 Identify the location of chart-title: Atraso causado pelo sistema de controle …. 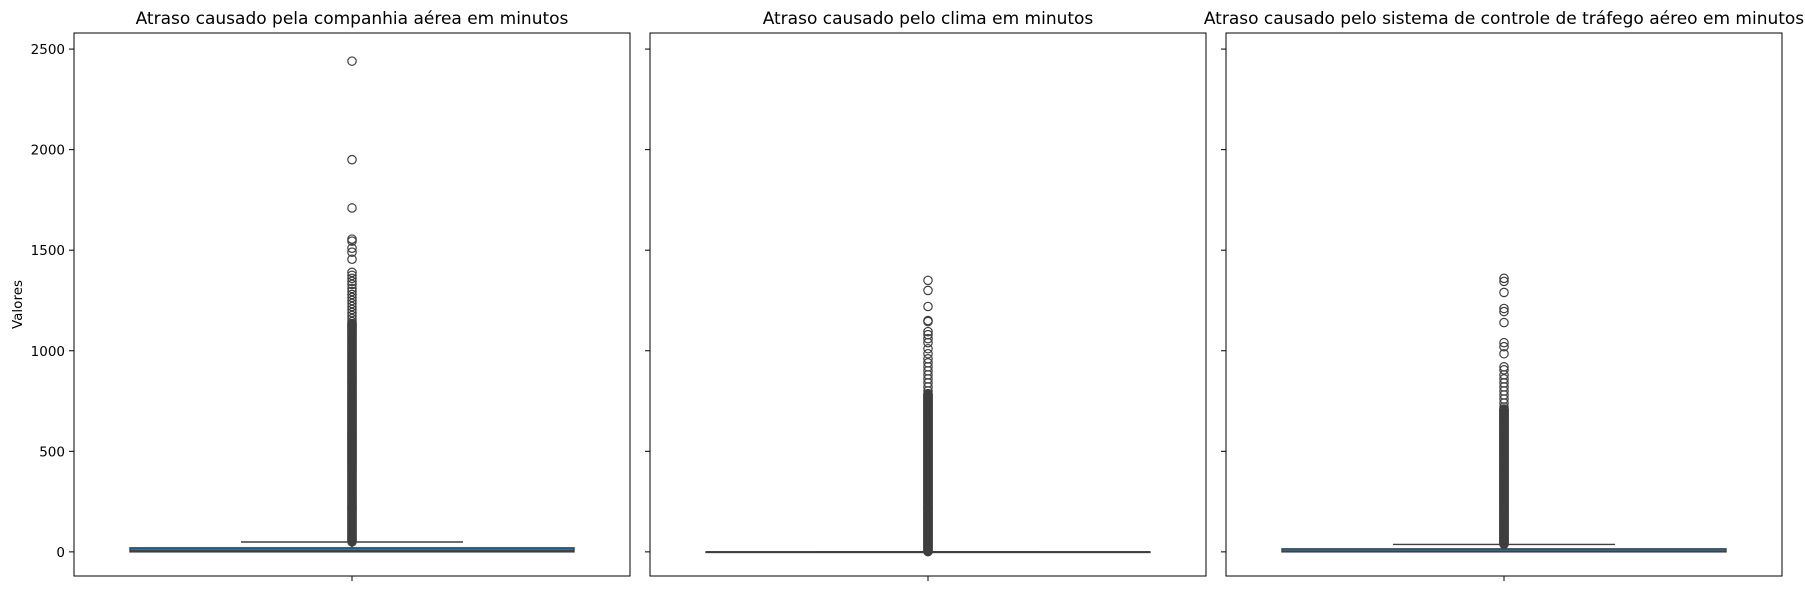
(1504, 19).